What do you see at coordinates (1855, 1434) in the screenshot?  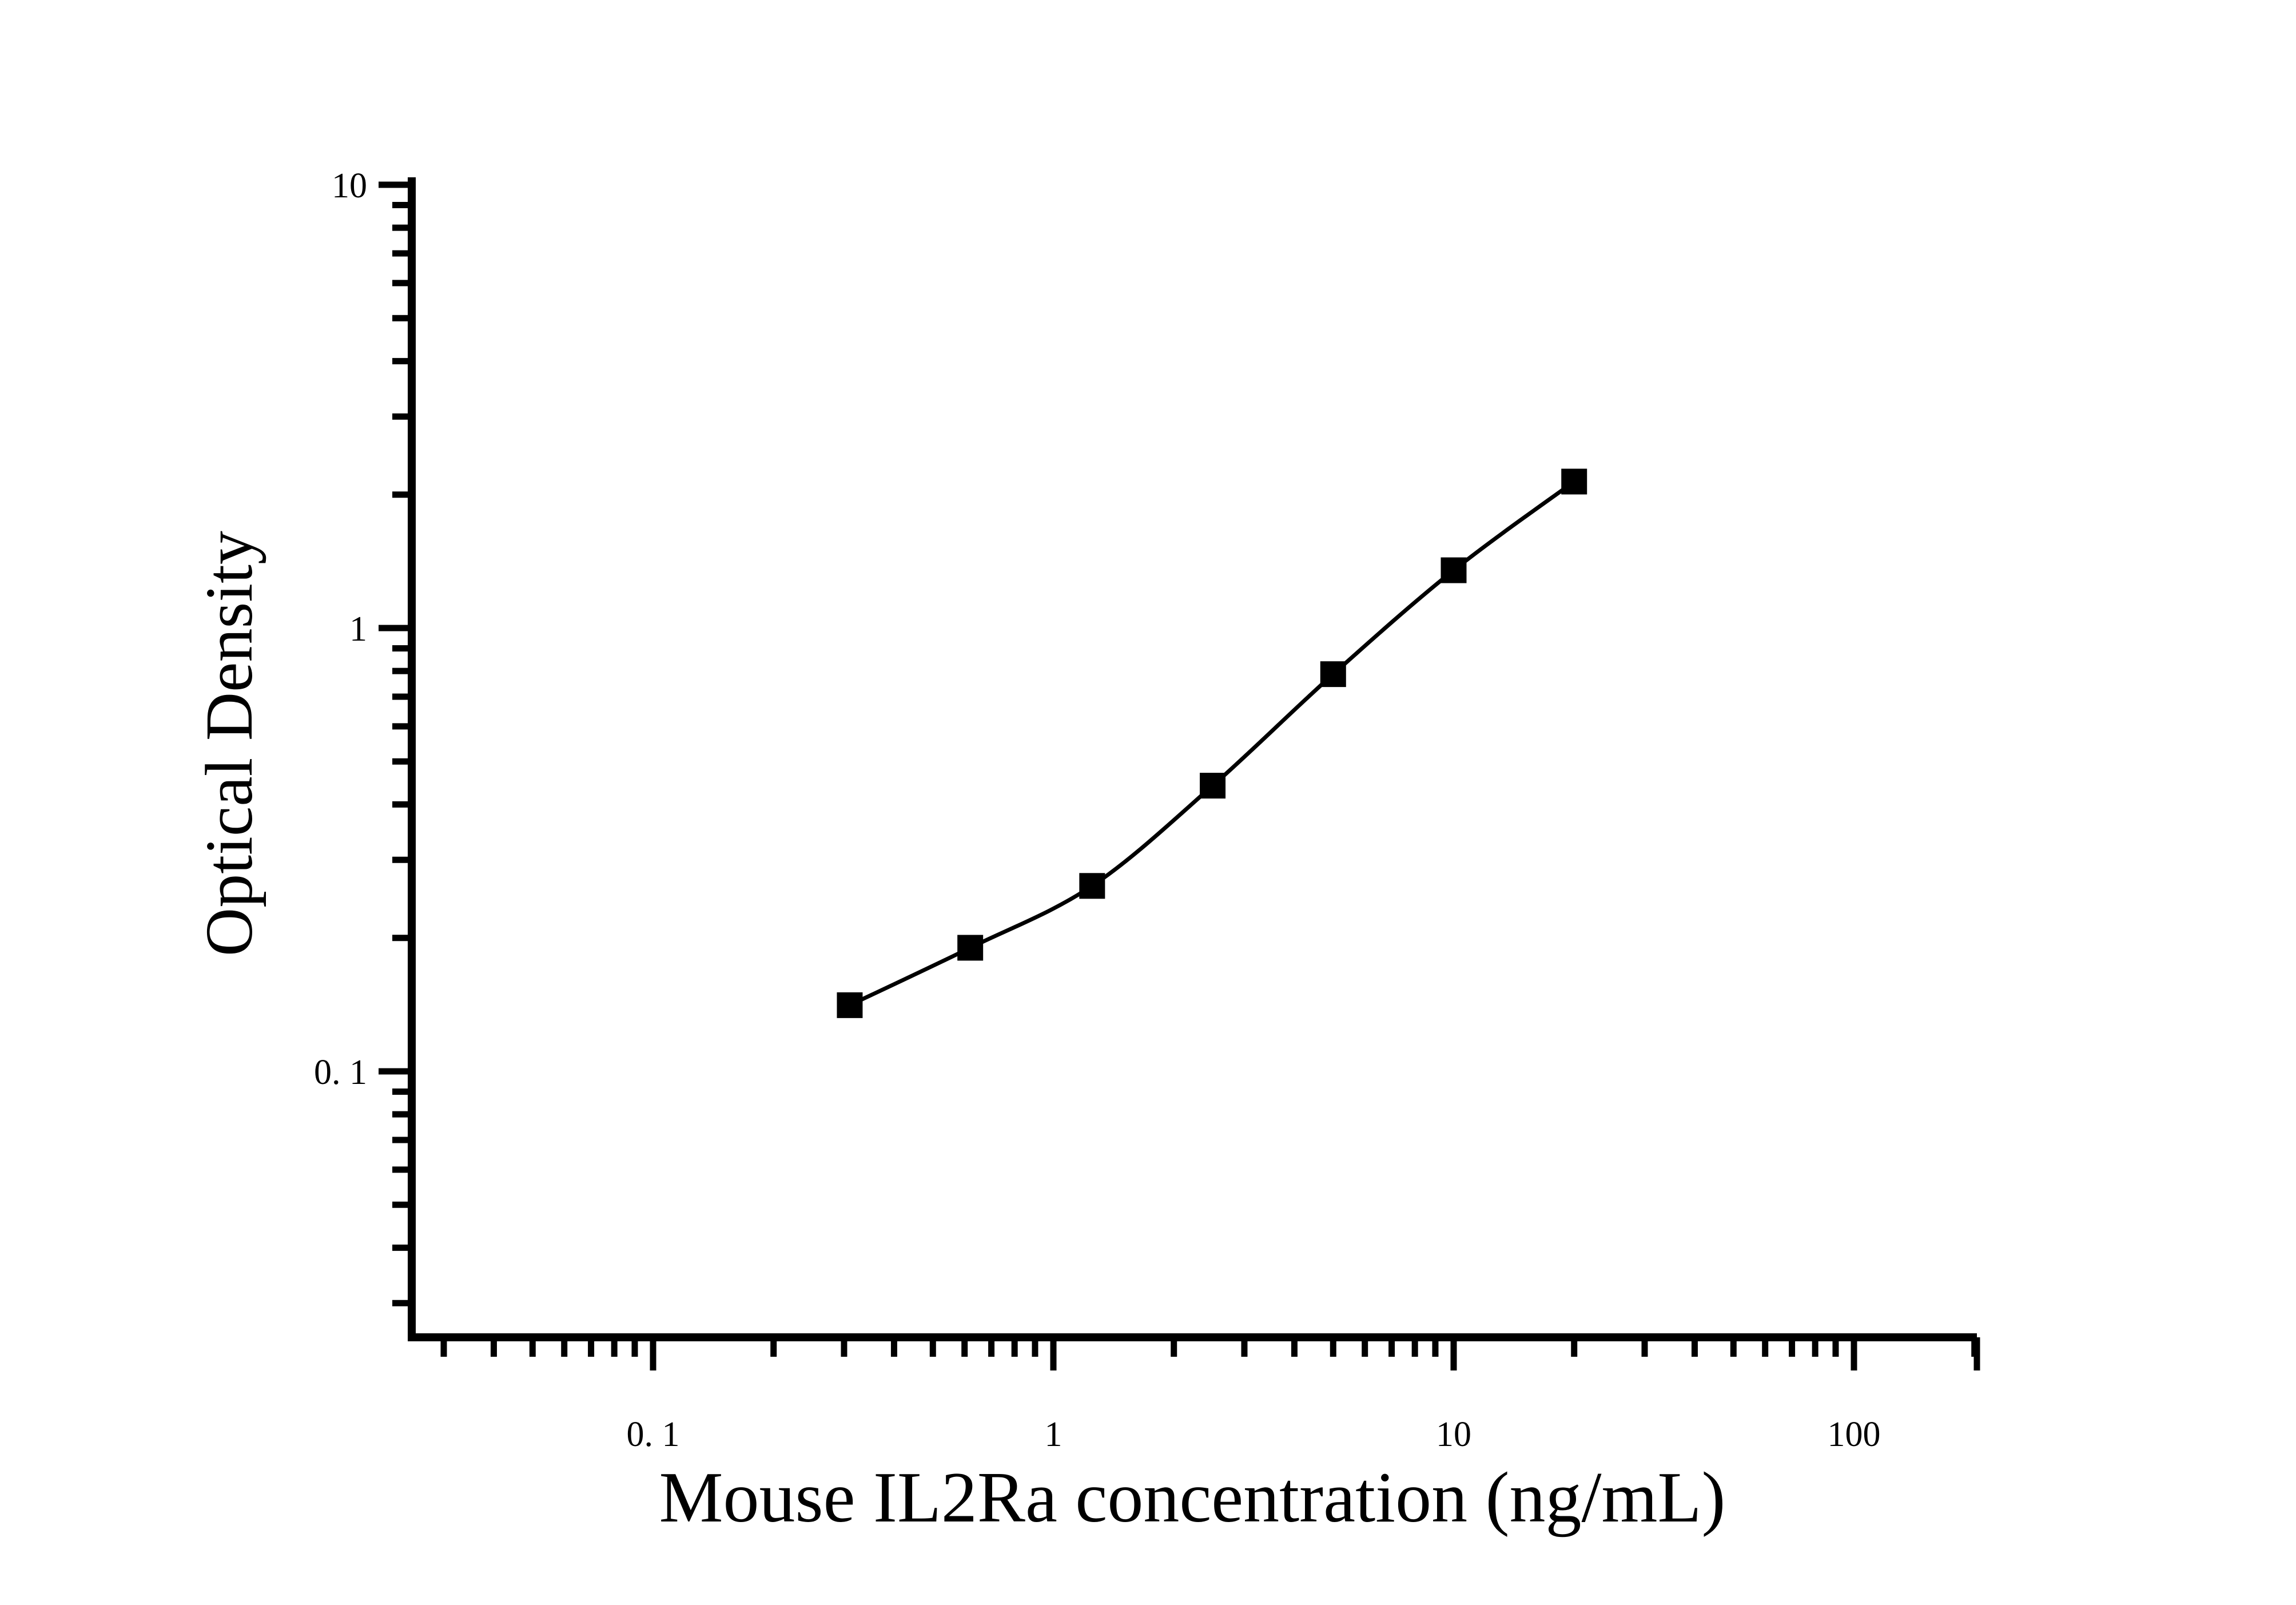 I see `x-tick-label: 100` at bounding box center [1855, 1434].